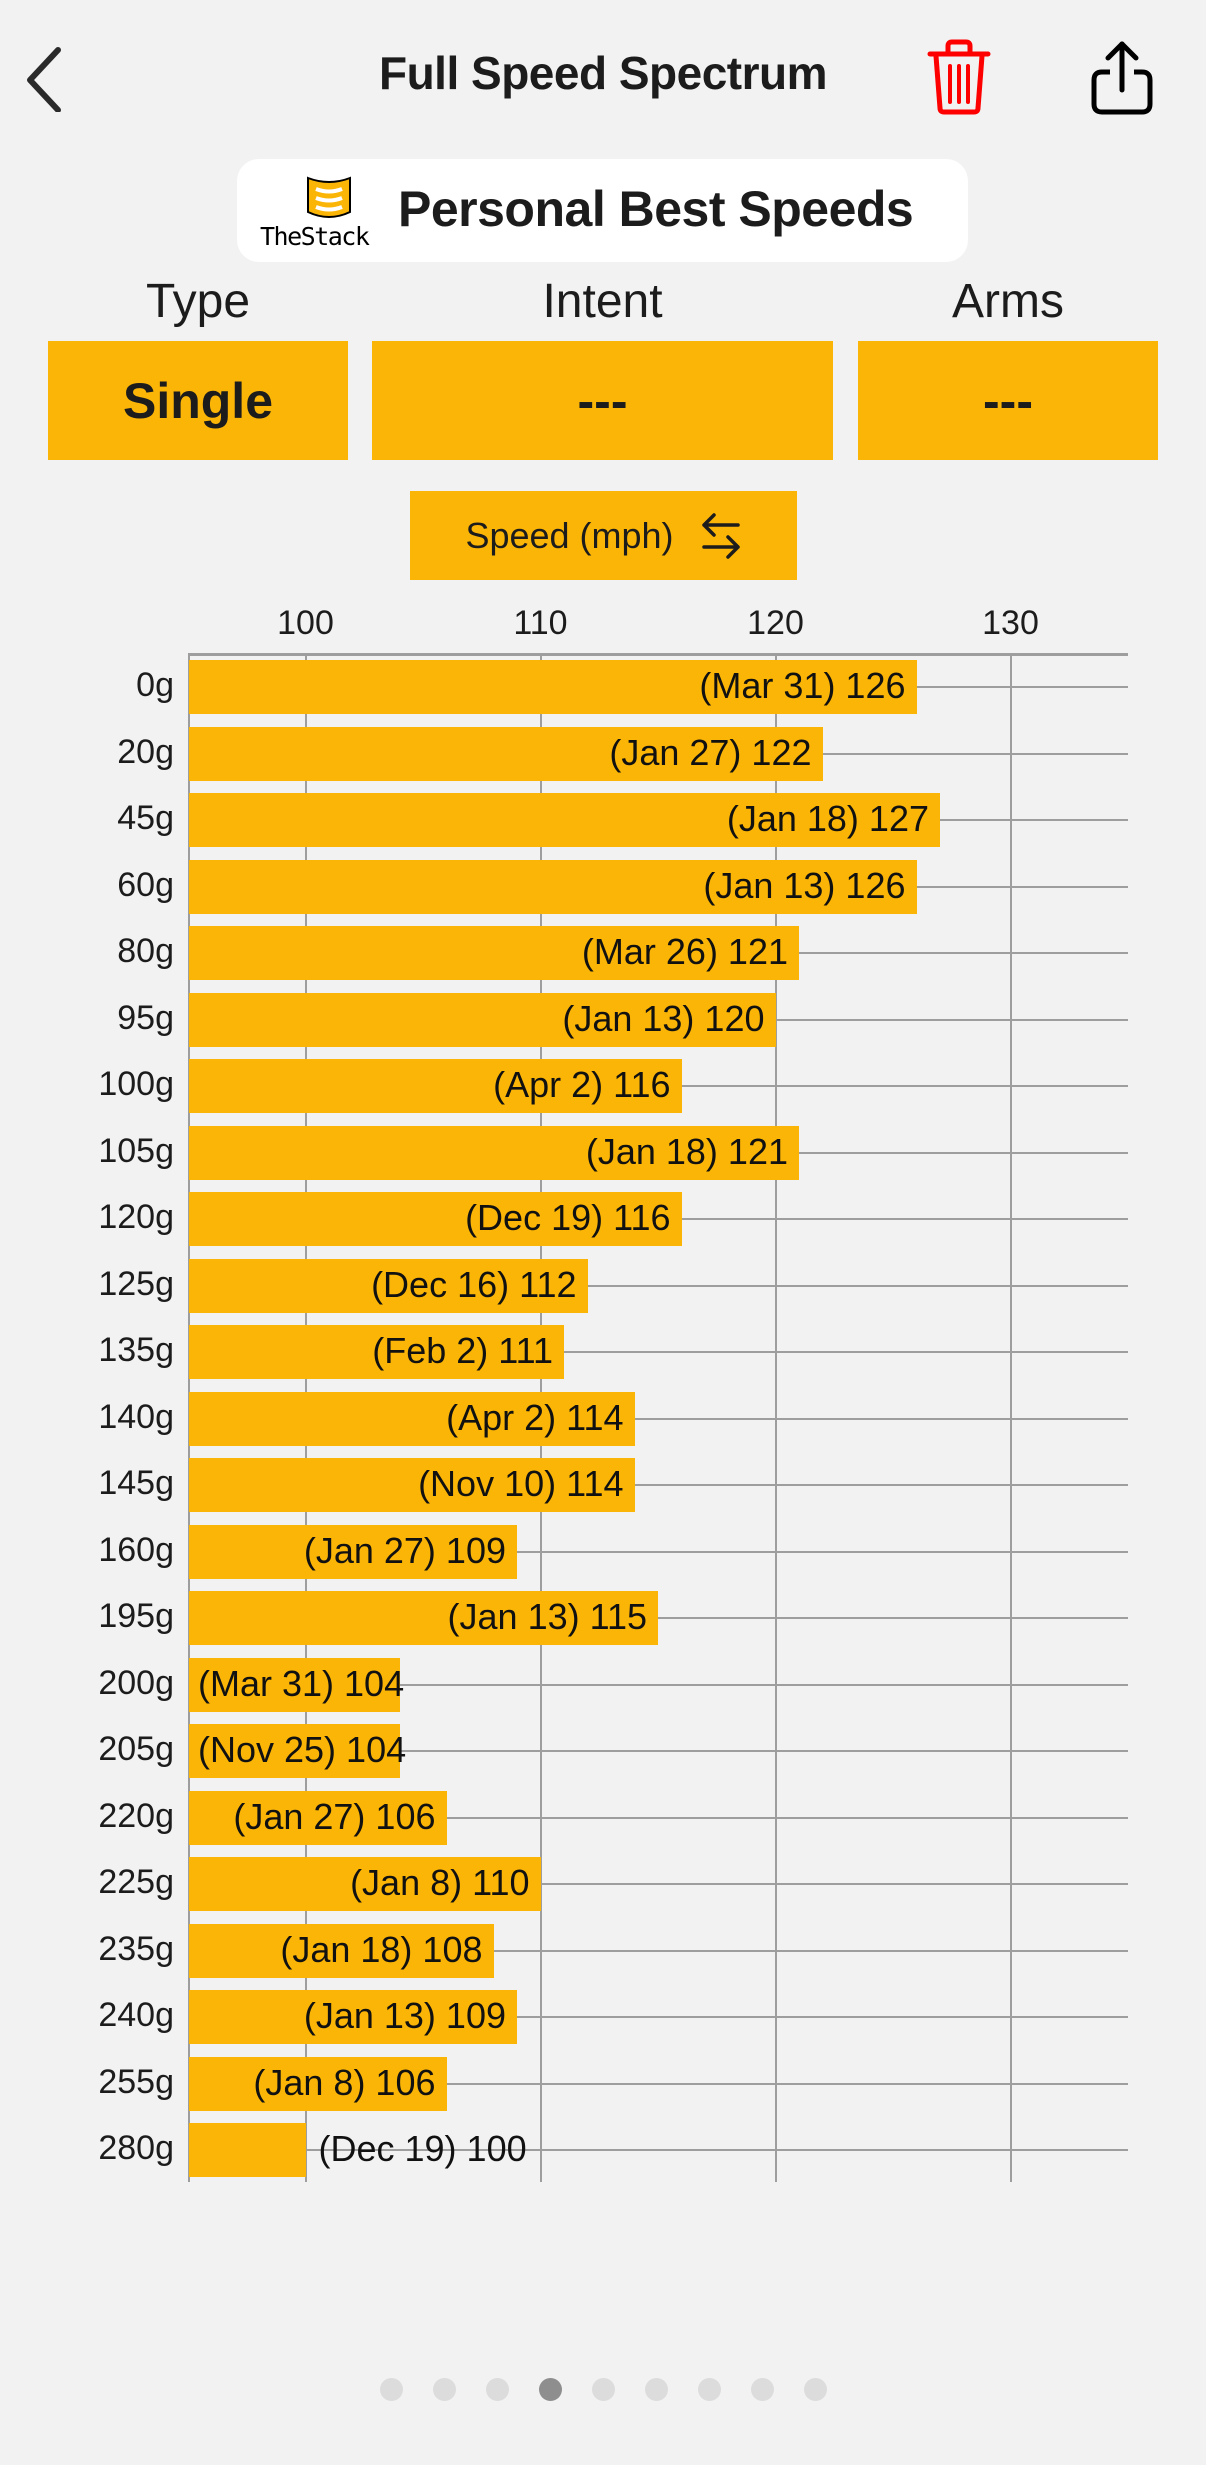 Image resolution: width=1206 pixels, height=2465 pixels. I want to click on metric-label: Speed (mph), so click(569, 535).